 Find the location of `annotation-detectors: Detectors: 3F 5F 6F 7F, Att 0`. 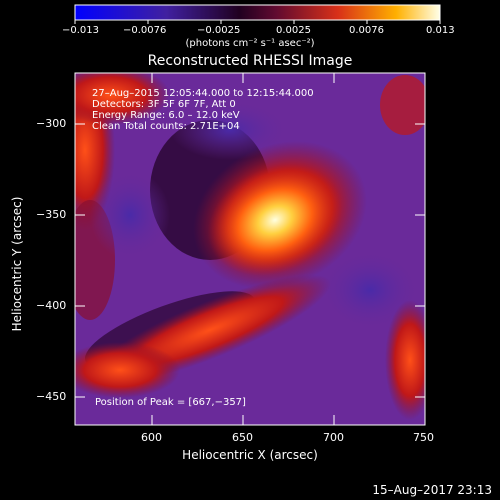

annotation-detectors: Detectors: 3F 5F 6F 7F, Att 0 is located at coordinates (164, 104).